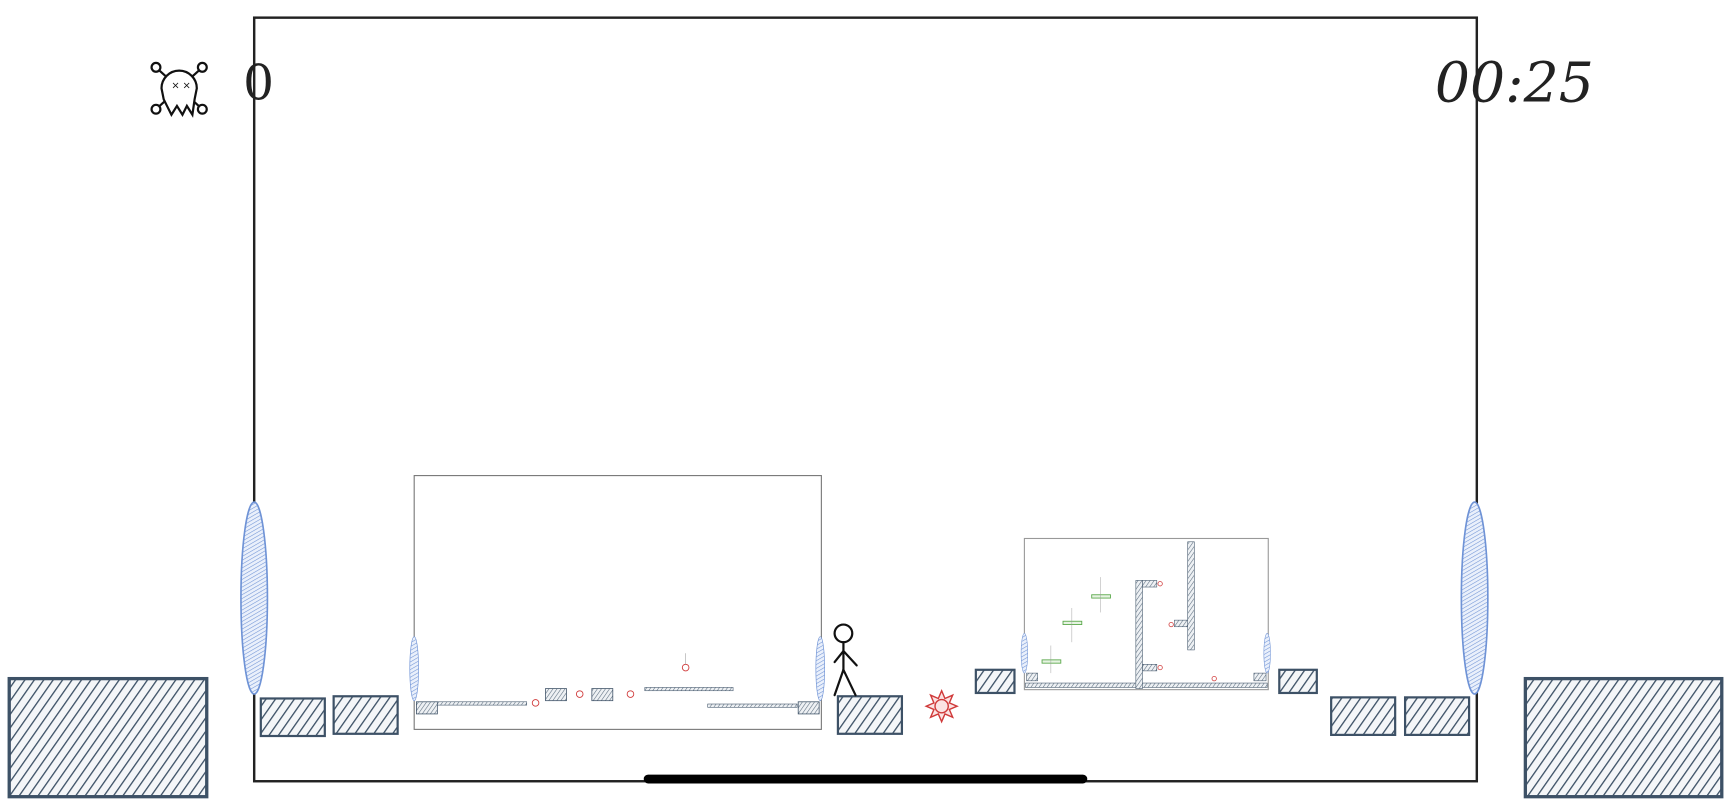  What do you see at coordinates (1514, 84) in the screenshot?
I see `timer: 00:25` at bounding box center [1514, 84].